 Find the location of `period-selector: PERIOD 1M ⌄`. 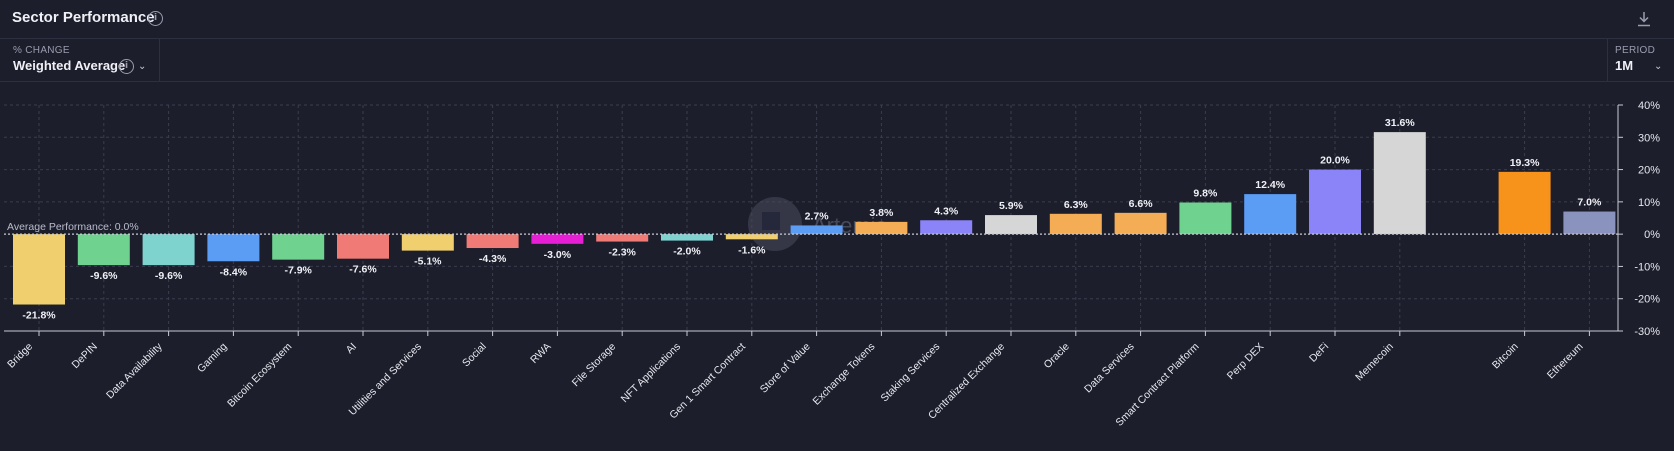

period-selector: PERIOD 1M ⌄ is located at coordinates (1640, 60).